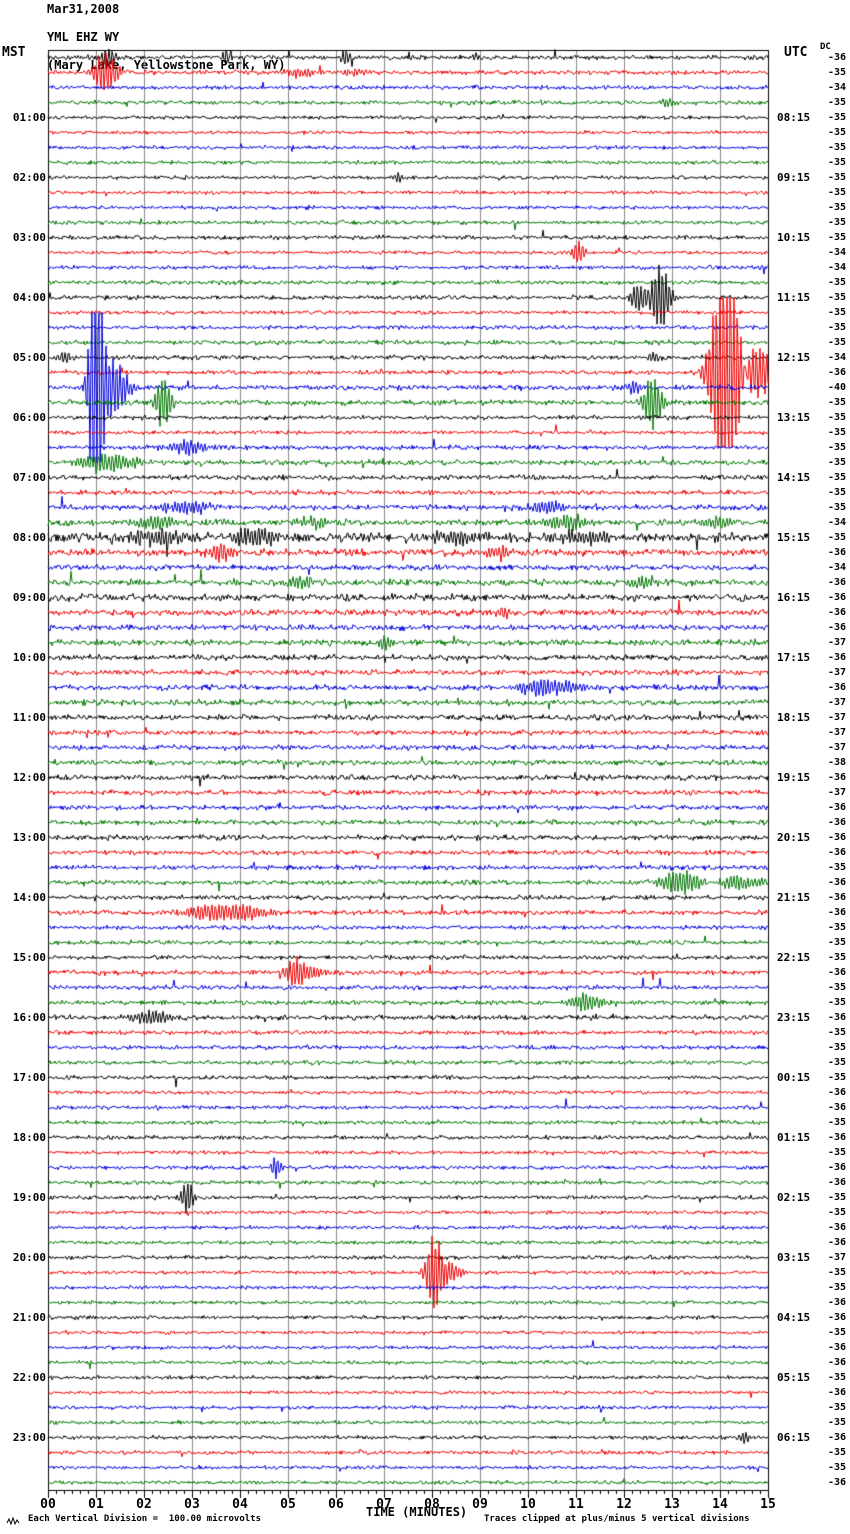 Image resolution: width=850 pixels, height=1534 pixels. What do you see at coordinates (96, 1504) in the screenshot?
I see `x-tick-label: 01` at bounding box center [96, 1504].